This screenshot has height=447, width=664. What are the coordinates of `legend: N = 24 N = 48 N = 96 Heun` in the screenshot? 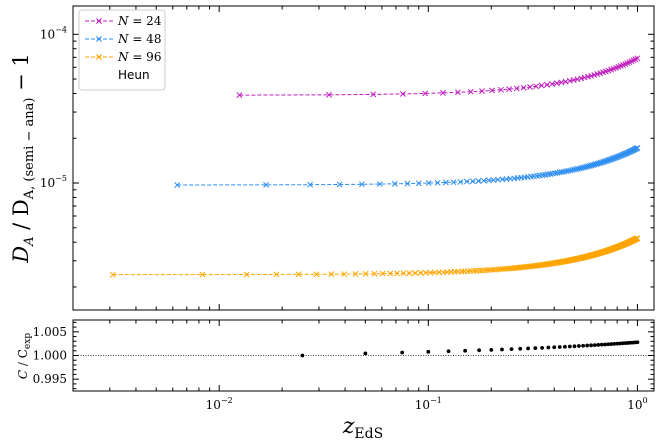 It's located at (122, 50).